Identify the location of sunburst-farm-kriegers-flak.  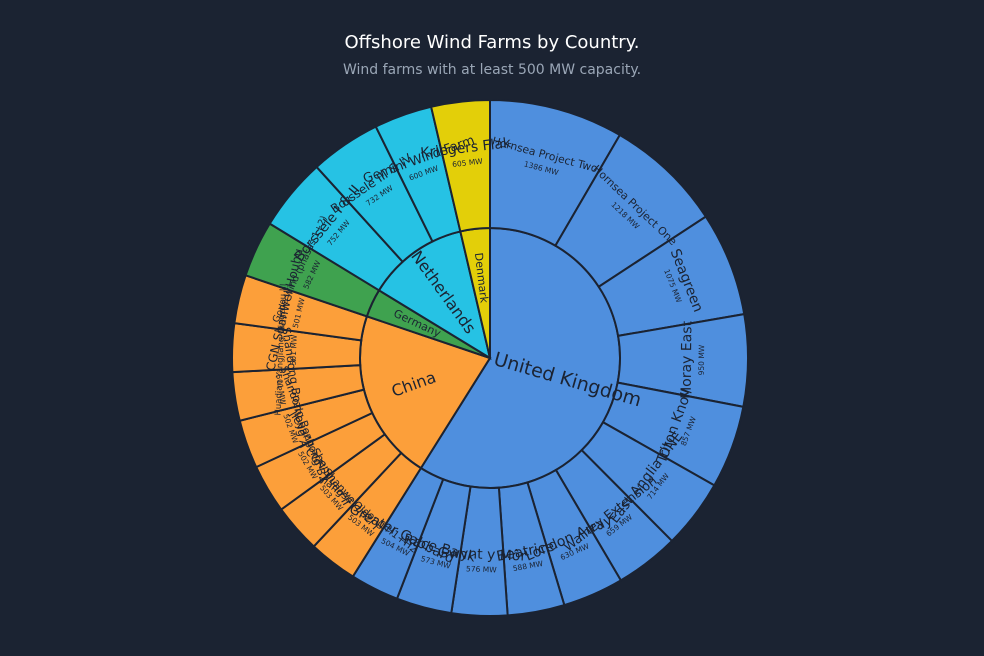
(460, 165).